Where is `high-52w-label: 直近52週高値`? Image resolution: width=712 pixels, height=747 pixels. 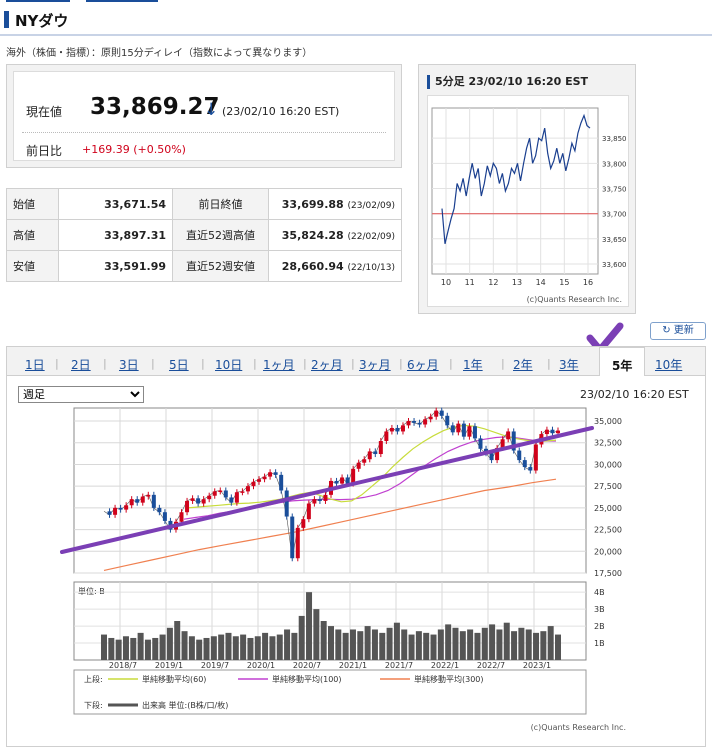 high-52w-label: 直近52週高値 is located at coordinates (220, 235).